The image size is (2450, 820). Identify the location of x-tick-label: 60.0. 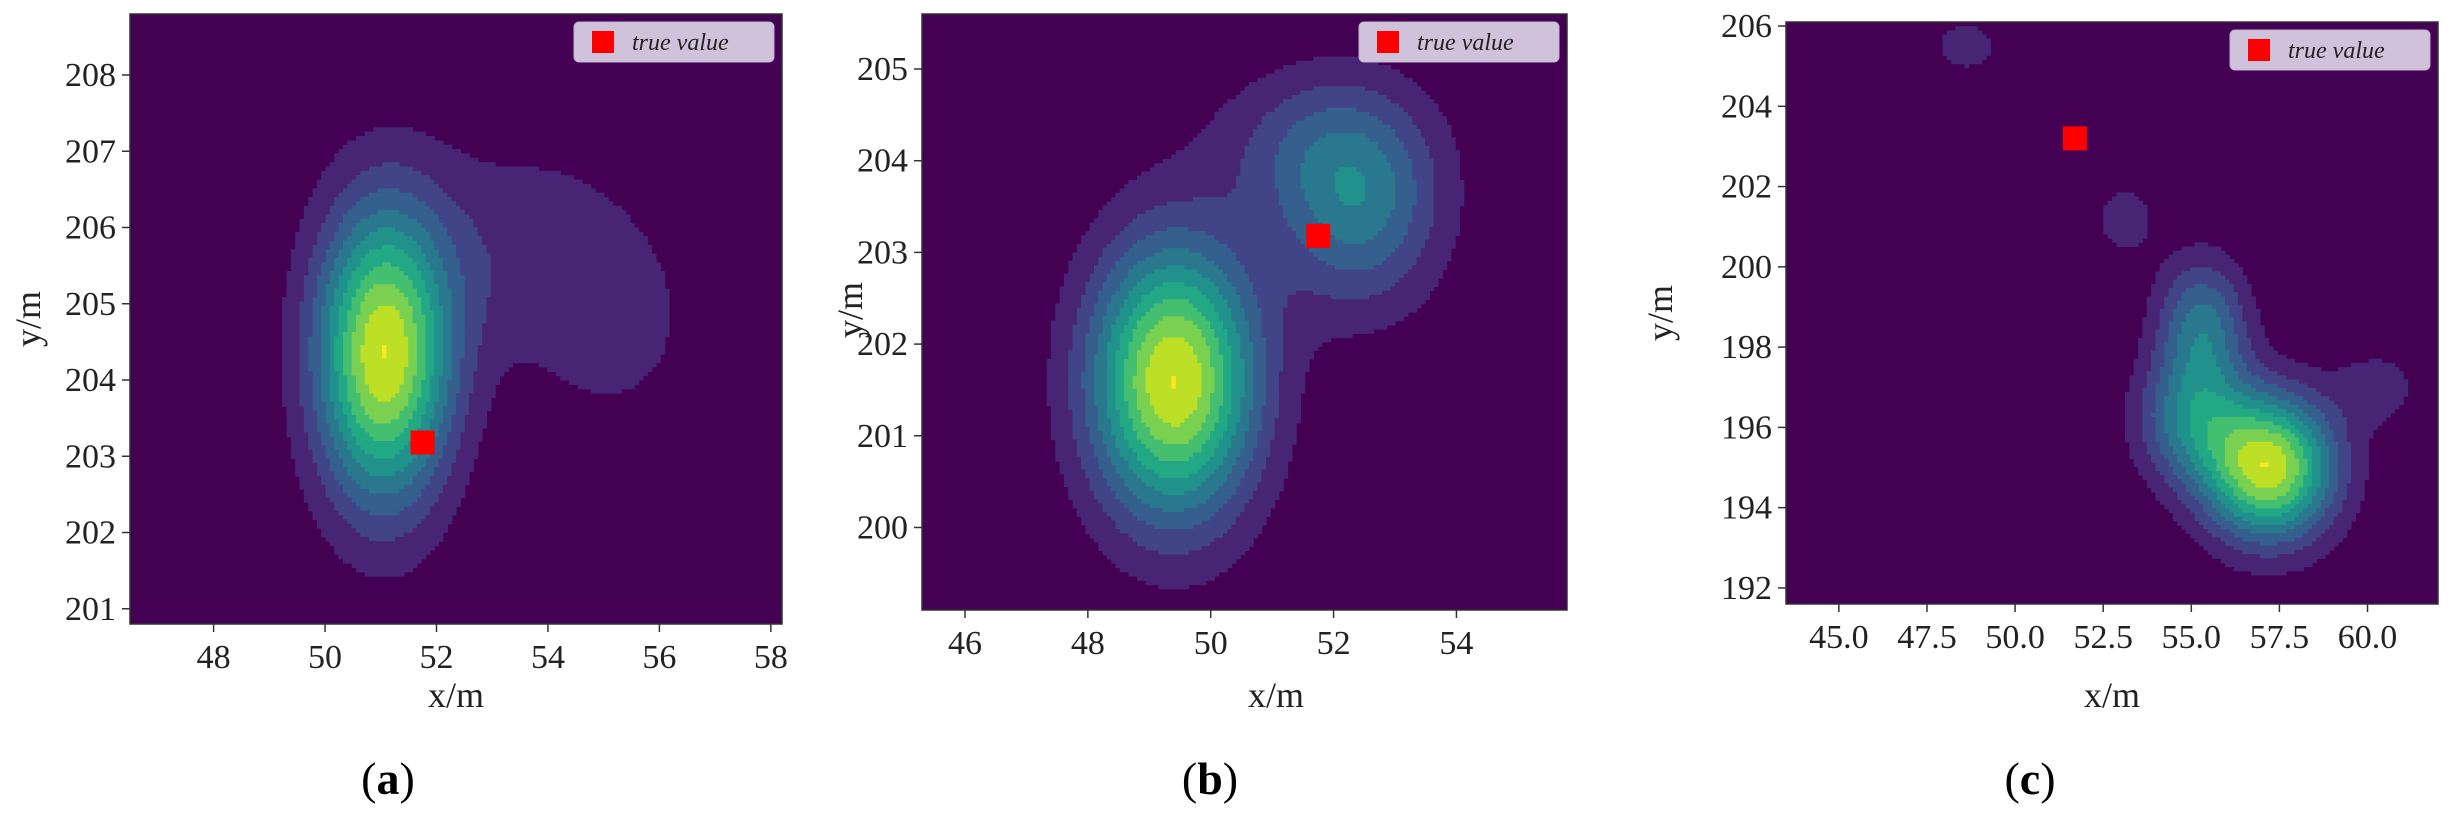
(2368, 637).